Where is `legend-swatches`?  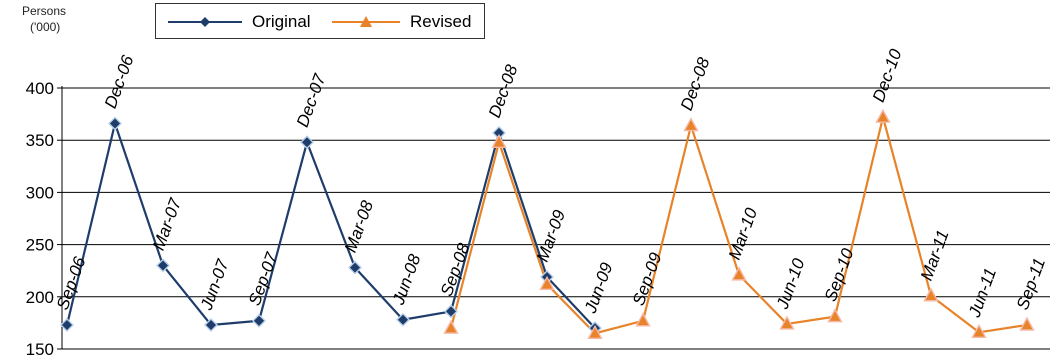
legend-swatches is located at coordinates (284, 21).